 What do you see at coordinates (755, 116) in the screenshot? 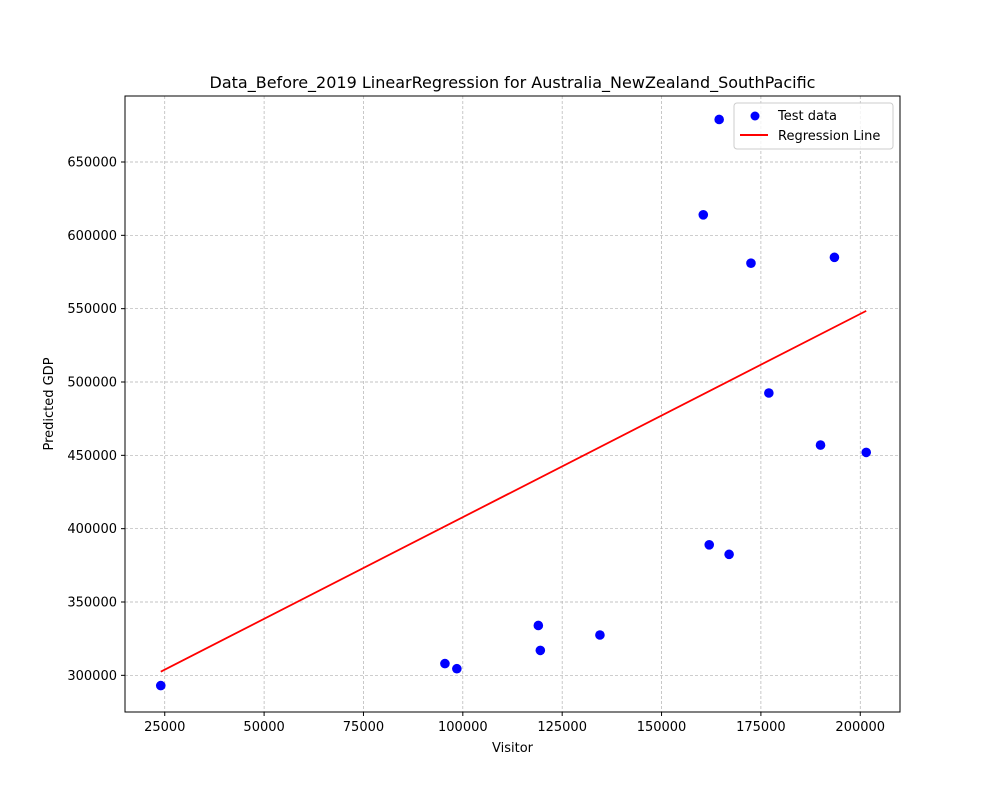
I see `legend-marker-test-data` at bounding box center [755, 116].